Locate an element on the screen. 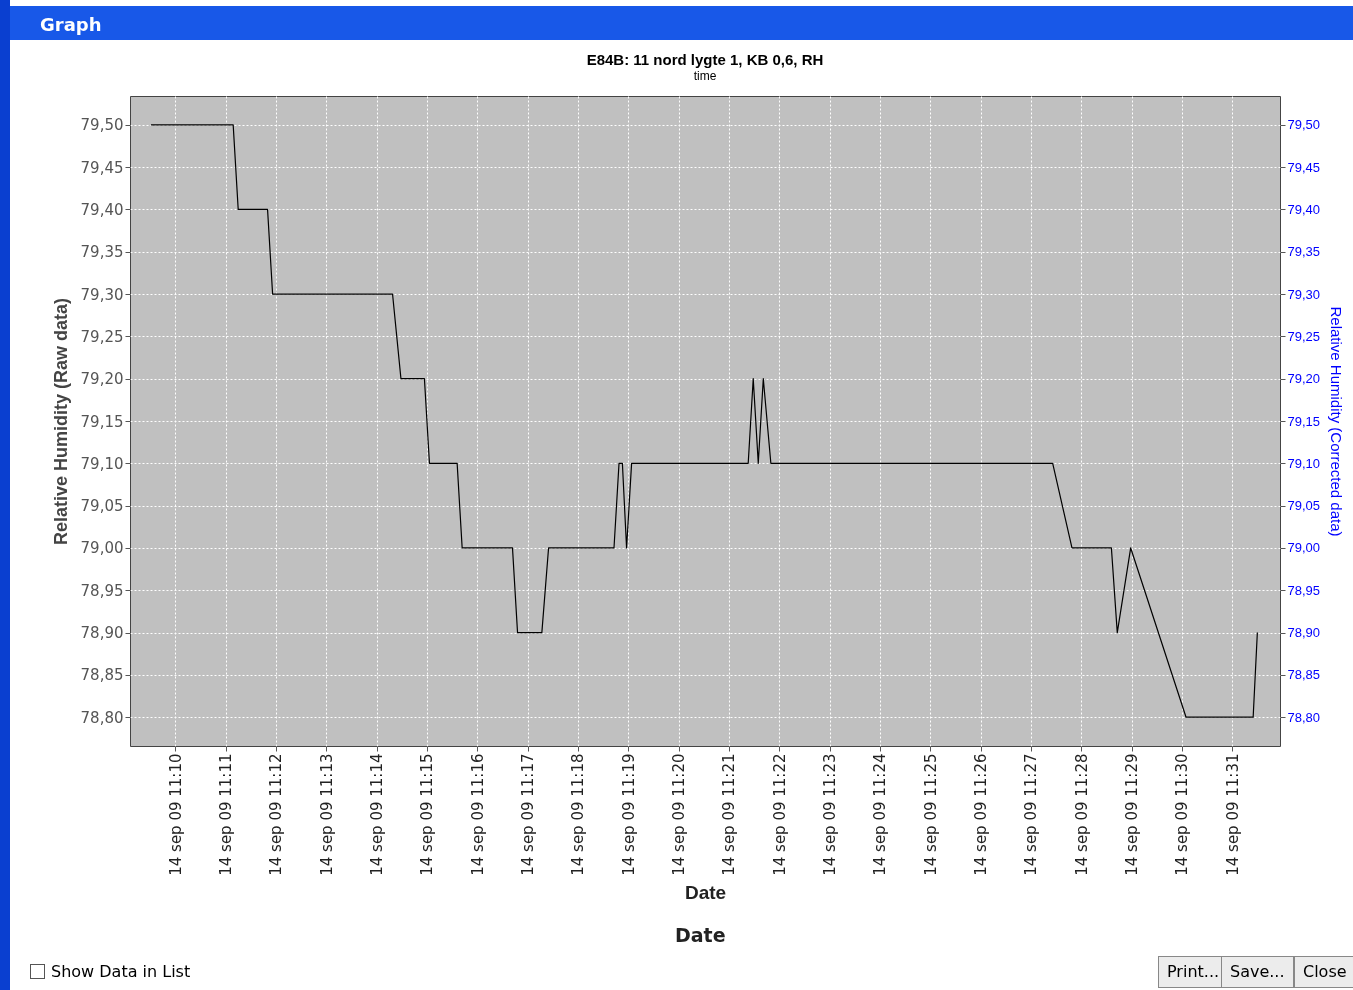 The width and height of the screenshot is (1353, 990). x-tick-label: 14 sep 09 11:23 is located at coordinates (830, 814).